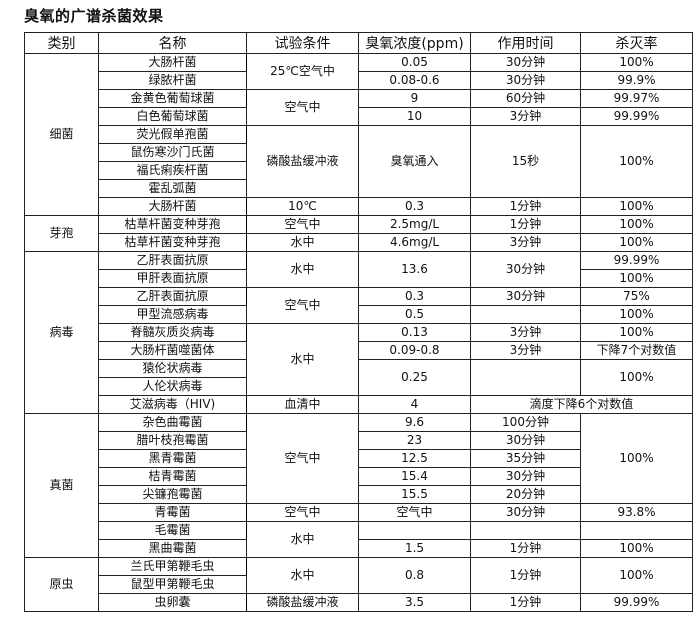  I want to click on table-row: 桔青霉菌 15.4 30分钟, so click(359, 476).